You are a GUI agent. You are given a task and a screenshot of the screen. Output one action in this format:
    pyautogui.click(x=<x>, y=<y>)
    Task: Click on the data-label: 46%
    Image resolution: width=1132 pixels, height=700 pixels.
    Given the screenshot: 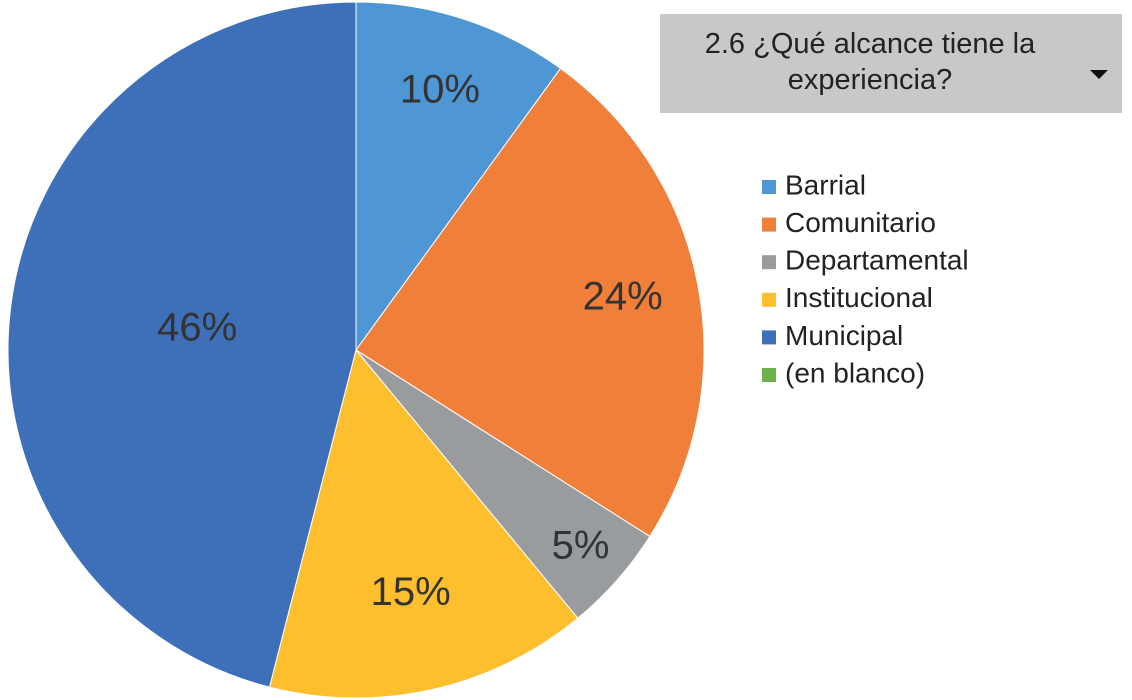 What is the action you would take?
    pyautogui.click(x=197, y=327)
    